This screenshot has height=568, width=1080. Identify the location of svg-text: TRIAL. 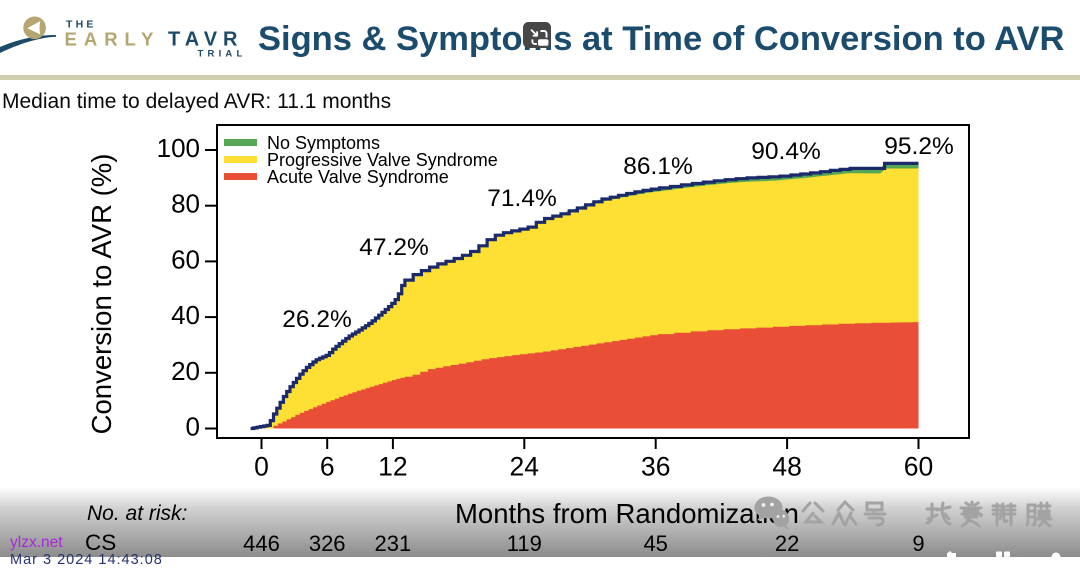
(222, 54).